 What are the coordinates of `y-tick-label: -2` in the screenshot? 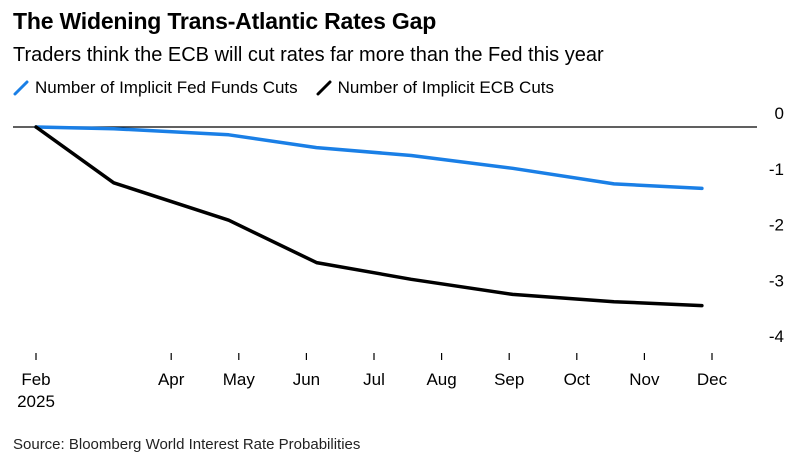 It's located at (776, 225).